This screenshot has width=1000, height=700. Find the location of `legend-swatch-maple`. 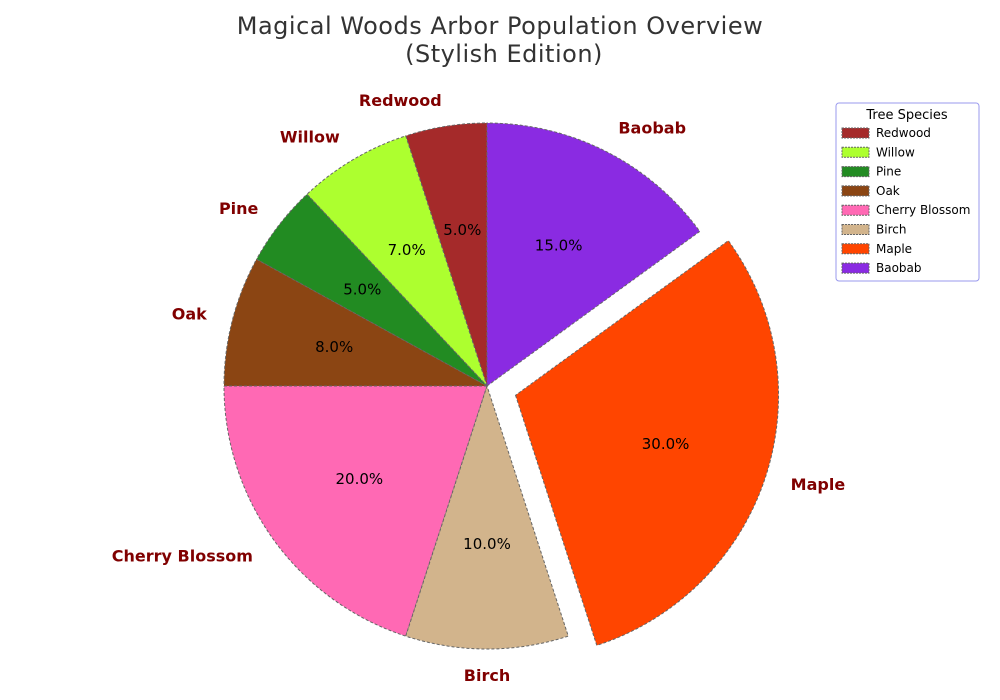

legend-swatch-maple is located at coordinates (855, 249).